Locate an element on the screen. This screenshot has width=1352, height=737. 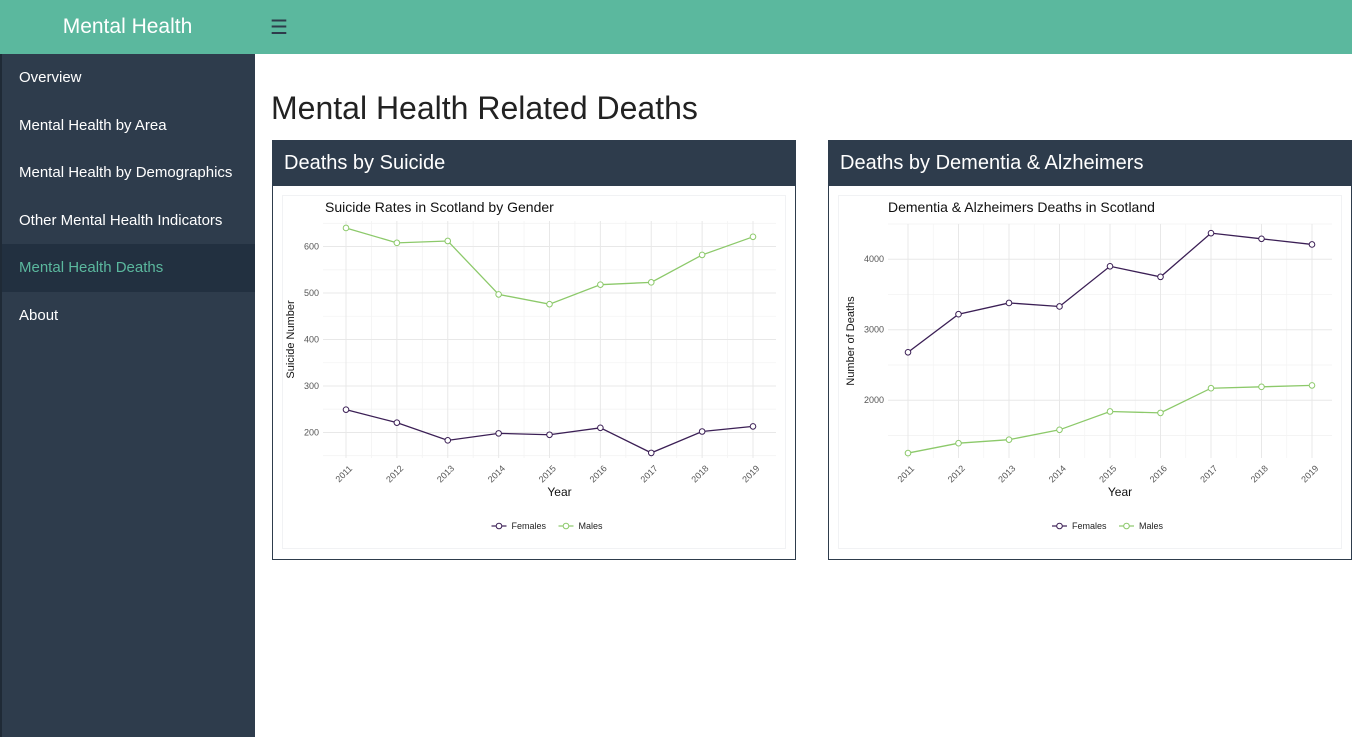
dementia-box-header: Deaths by Dementia & Alzheimers is located at coordinates (1090, 163).